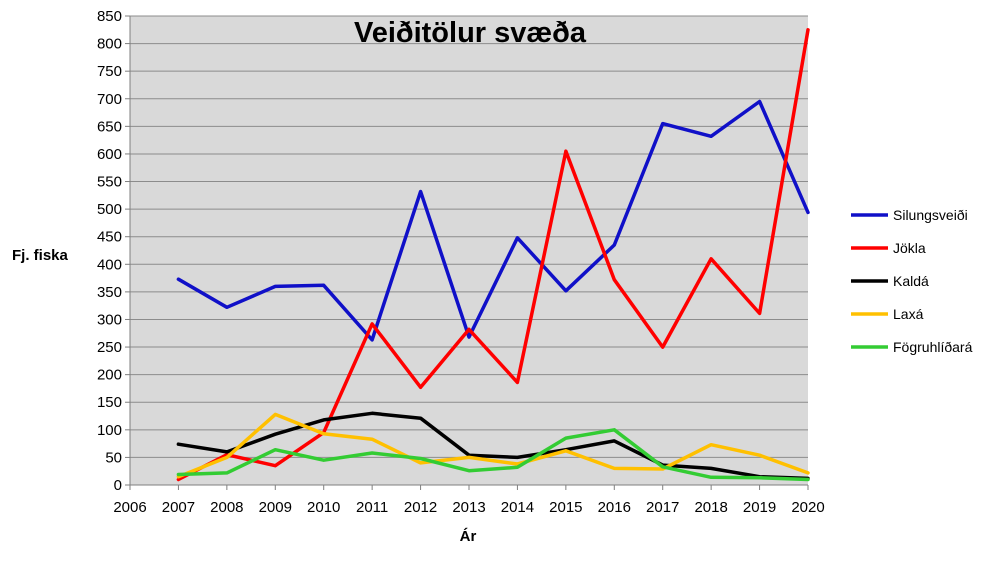 This screenshot has width=998, height=570. Describe the element at coordinates (109, 209) in the screenshot. I see `y-tick-label: 500` at that location.